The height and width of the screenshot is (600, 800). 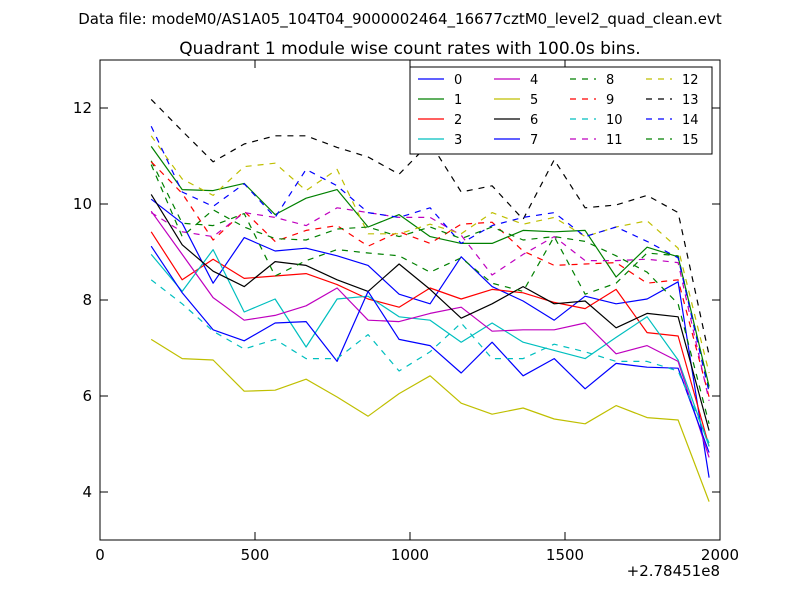 I want to click on legend-label-13: 13, so click(x=690, y=100).